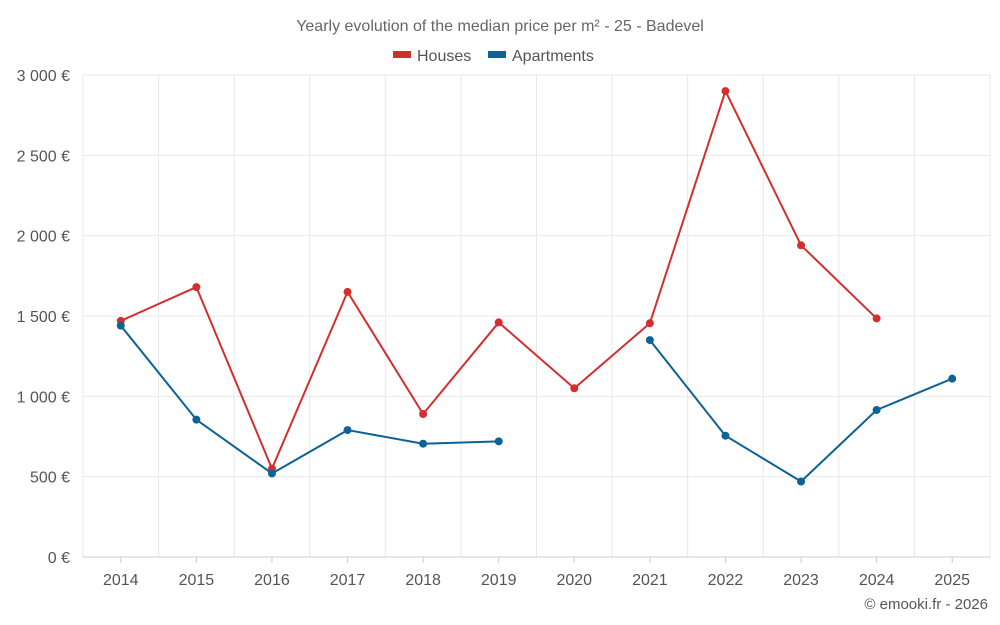  Describe the element at coordinates (348, 580) in the screenshot. I see `x-tick-label: 2017` at that location.